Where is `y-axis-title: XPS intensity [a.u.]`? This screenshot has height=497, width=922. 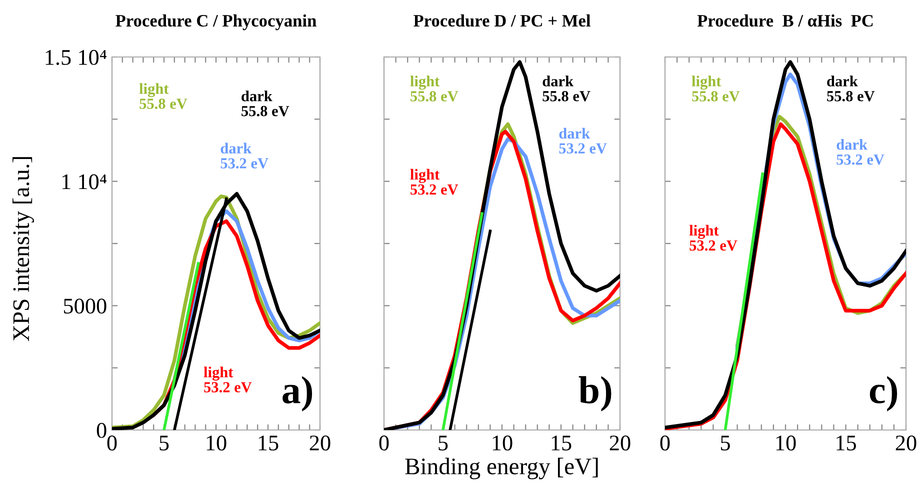
y-axis-title: XPS intensity [a.u.] is located at coordinates (23, 249).